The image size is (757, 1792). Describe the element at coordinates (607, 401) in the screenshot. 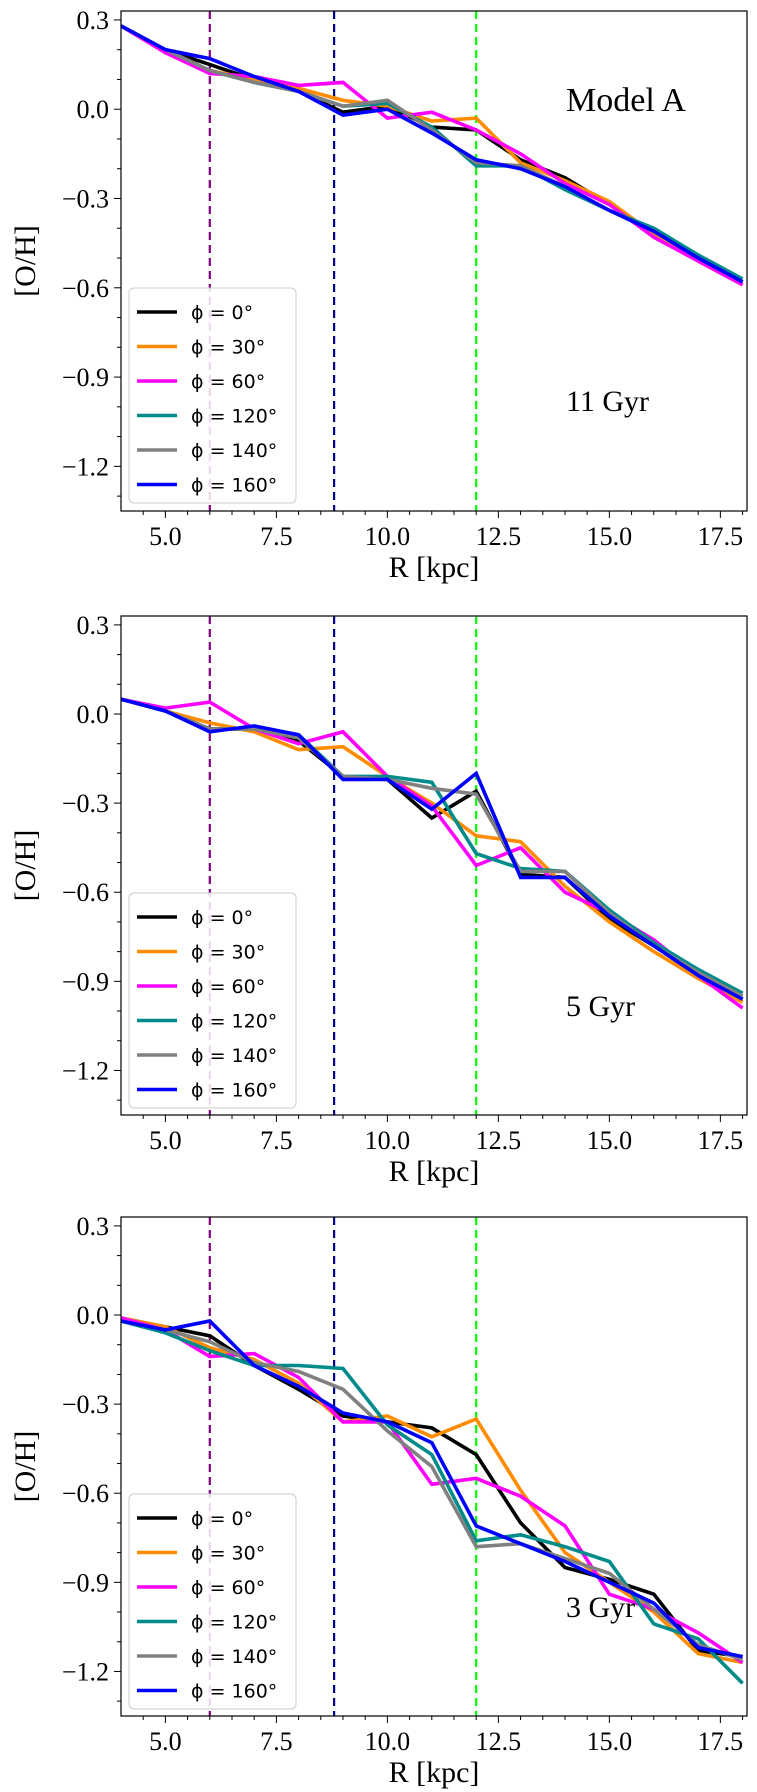

I see `time-label: 11 Gyr` at that location.